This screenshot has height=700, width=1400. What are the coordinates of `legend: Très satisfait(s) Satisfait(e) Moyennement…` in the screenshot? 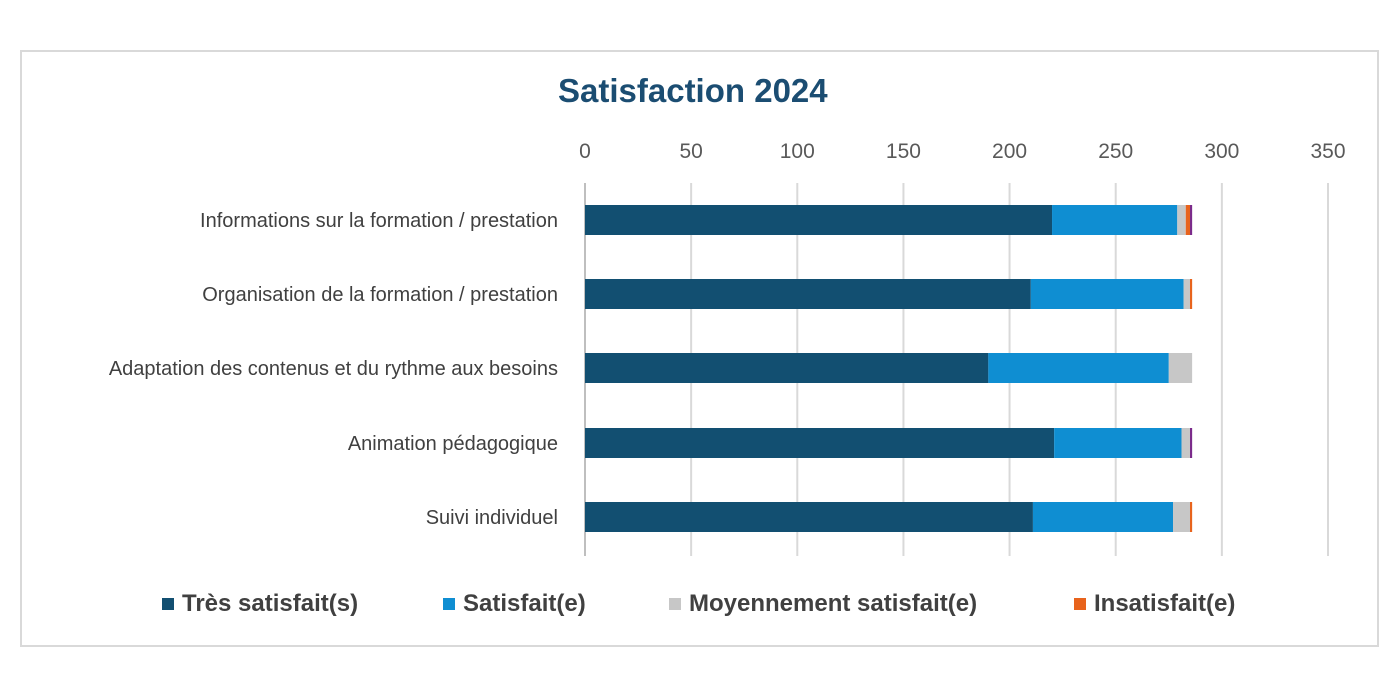 It's located at (700, 610).